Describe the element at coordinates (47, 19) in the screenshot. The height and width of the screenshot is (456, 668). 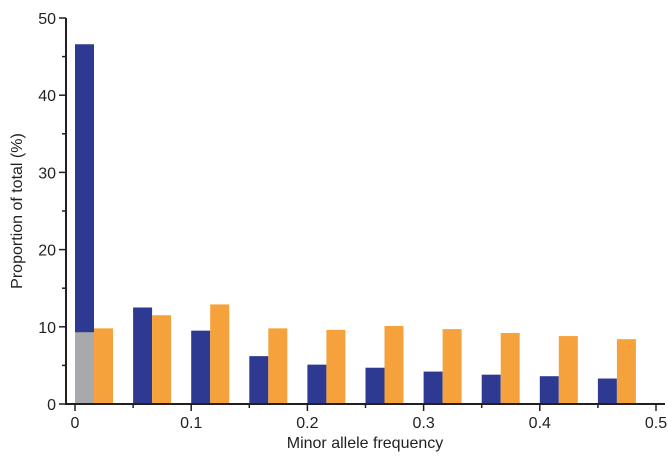
I see `y-tick-label-50: 50` at that location.